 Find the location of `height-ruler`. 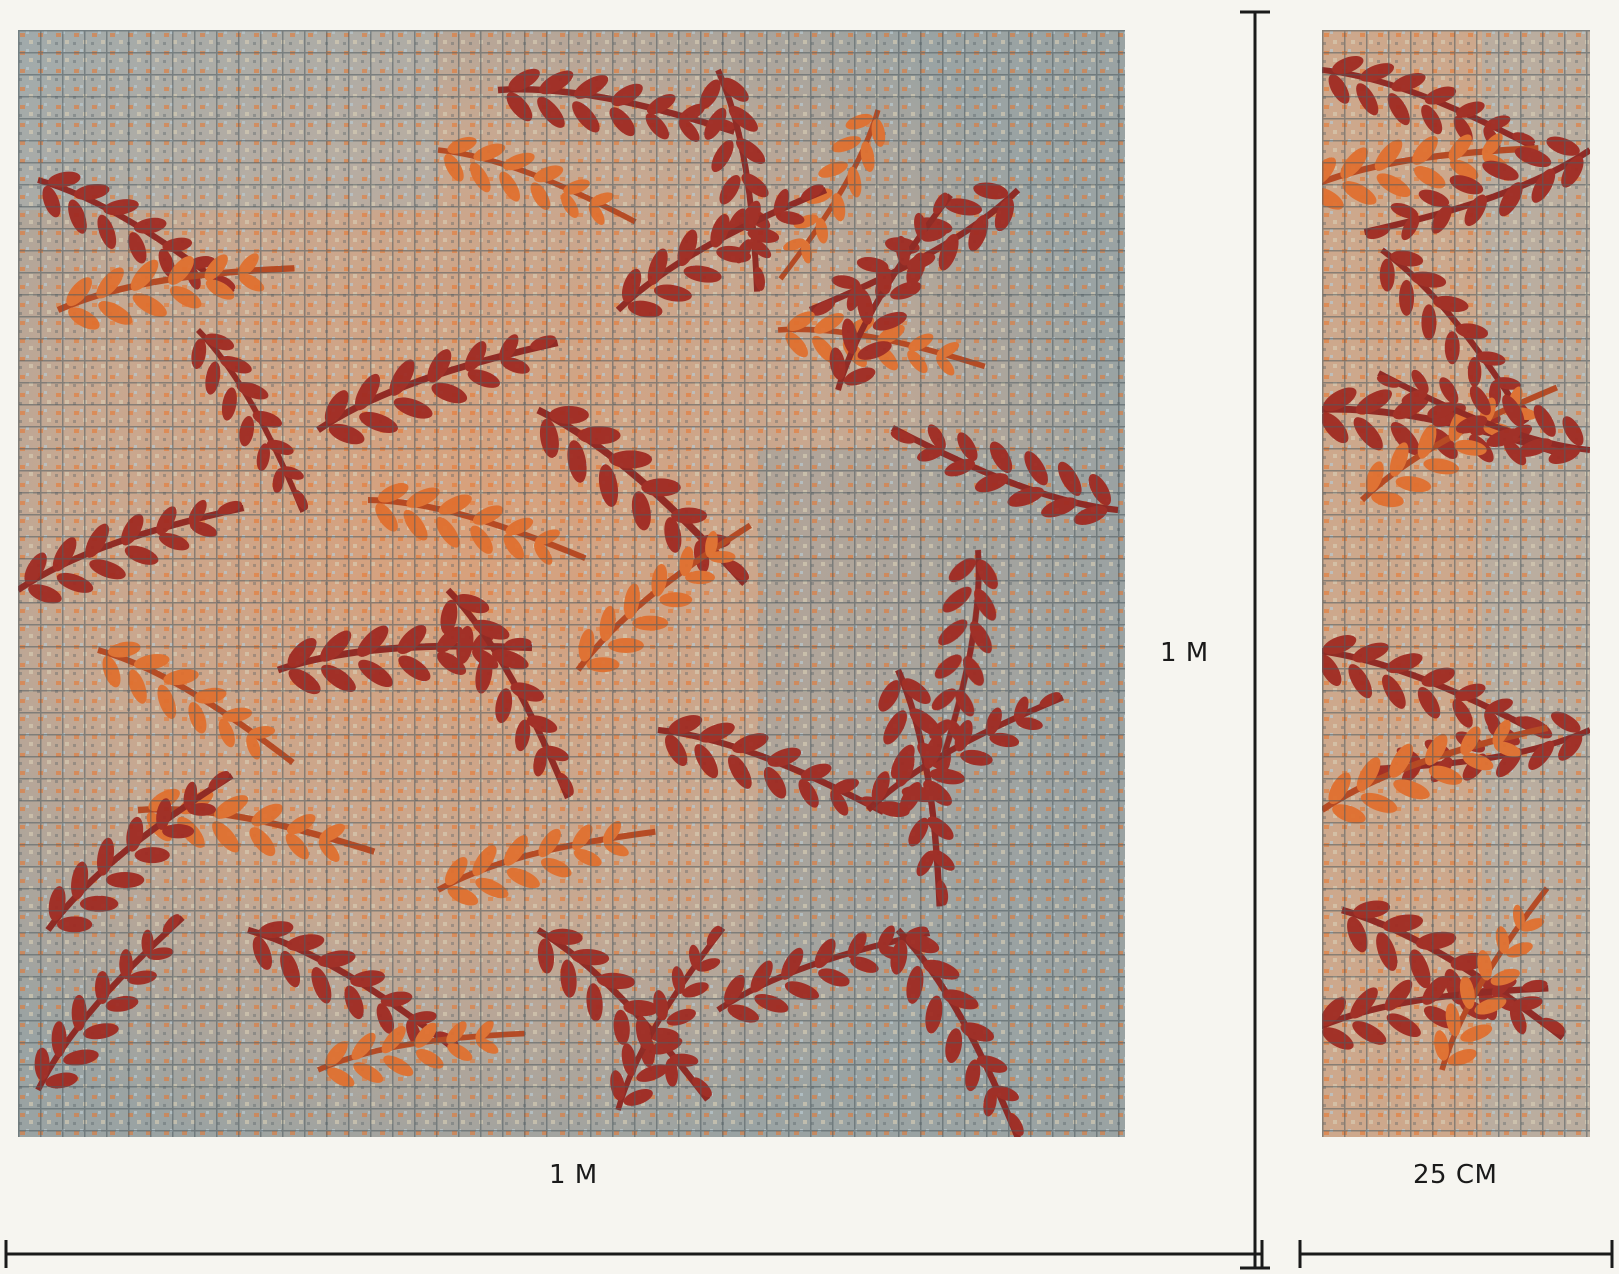

height-ruler is located at coordinates (1255, 640).